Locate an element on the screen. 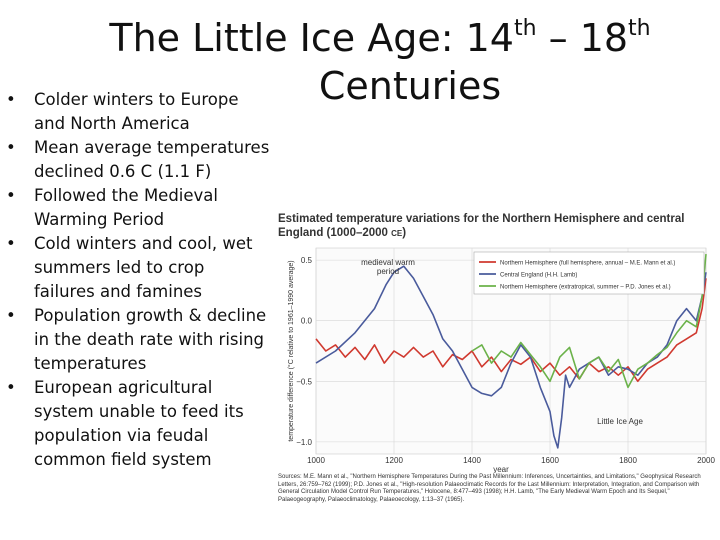 Image resolution: width=720 pixels, height=540 pixels. title-sup2: th is located at coordinates (639, 28).